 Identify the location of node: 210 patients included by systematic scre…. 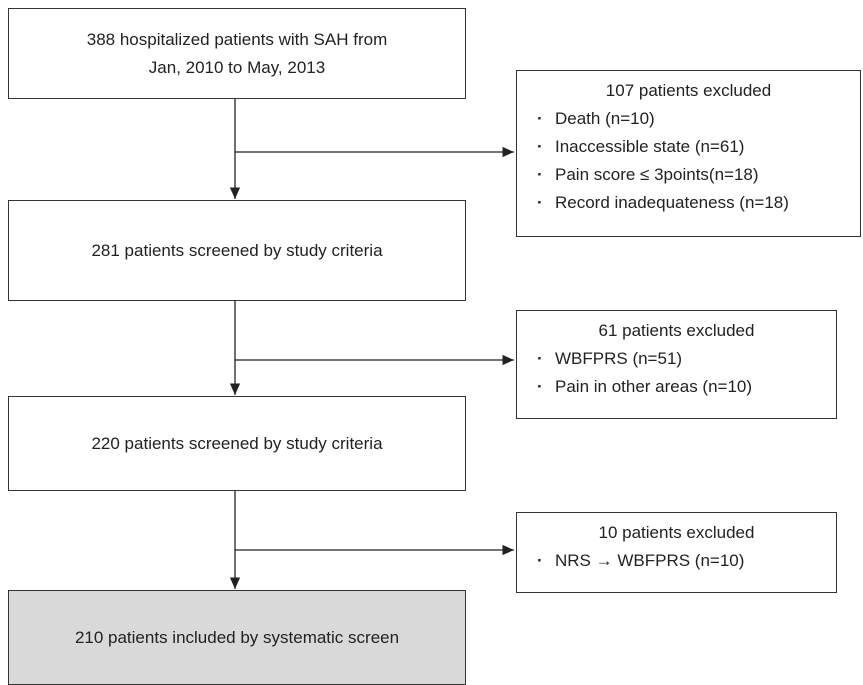
(237, 637).